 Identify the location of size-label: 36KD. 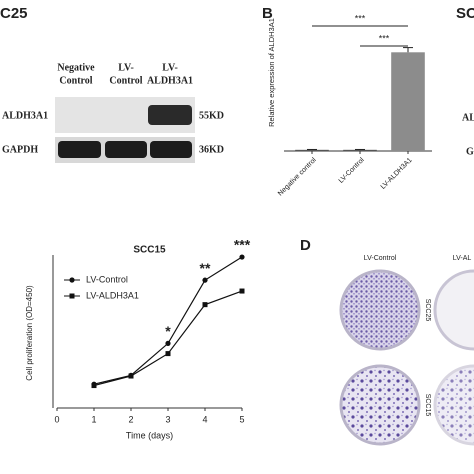
(211, 149).